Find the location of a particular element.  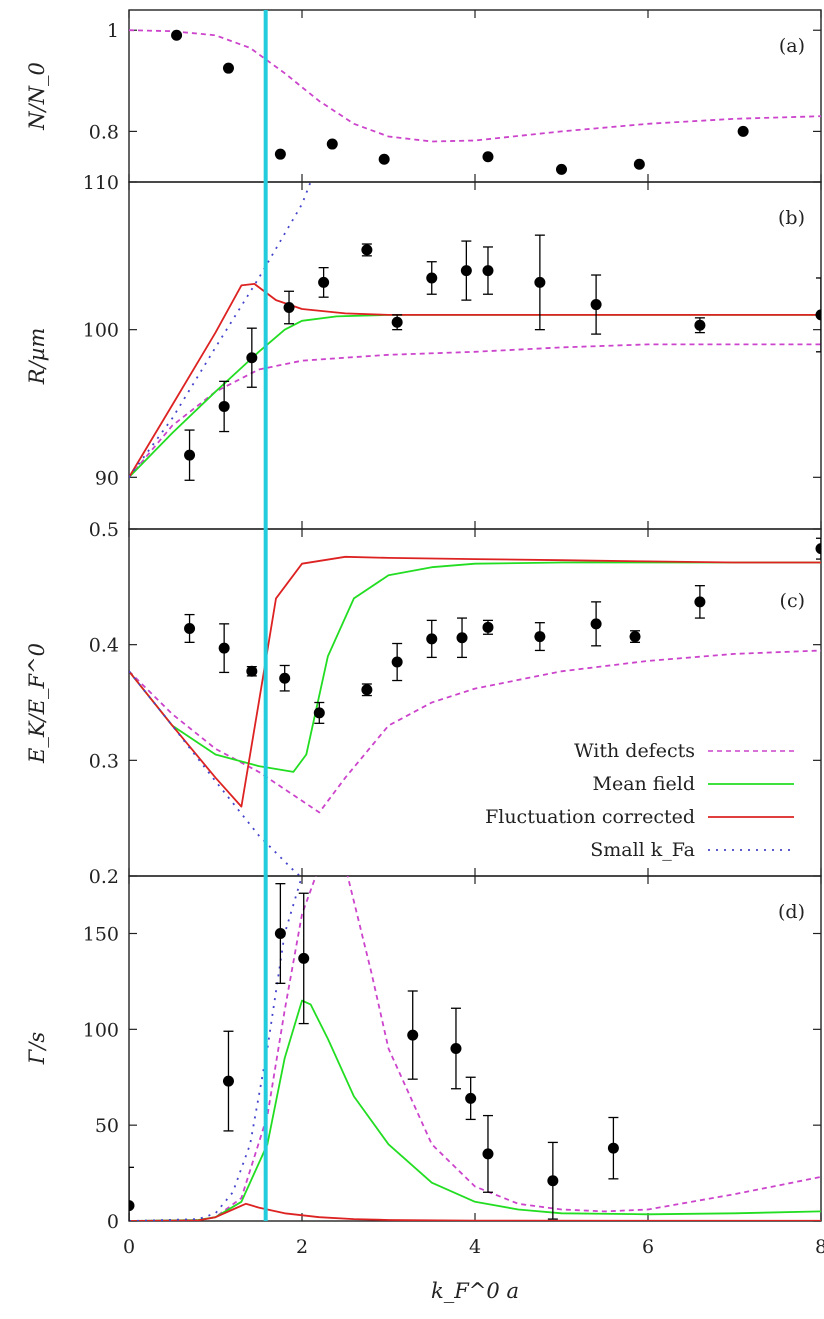

series-line-mean-field-b is located at coordinates (475, 395).